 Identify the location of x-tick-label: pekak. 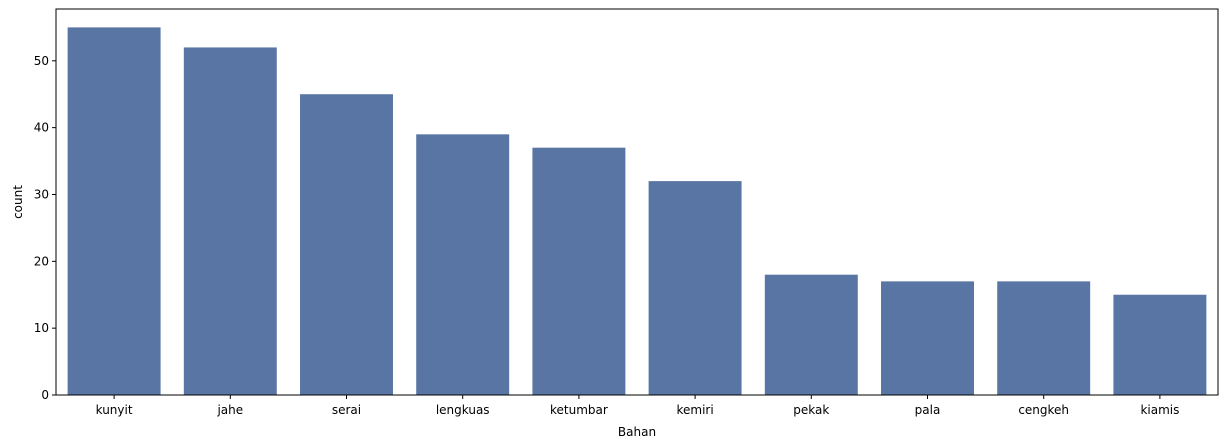
(811, 410).